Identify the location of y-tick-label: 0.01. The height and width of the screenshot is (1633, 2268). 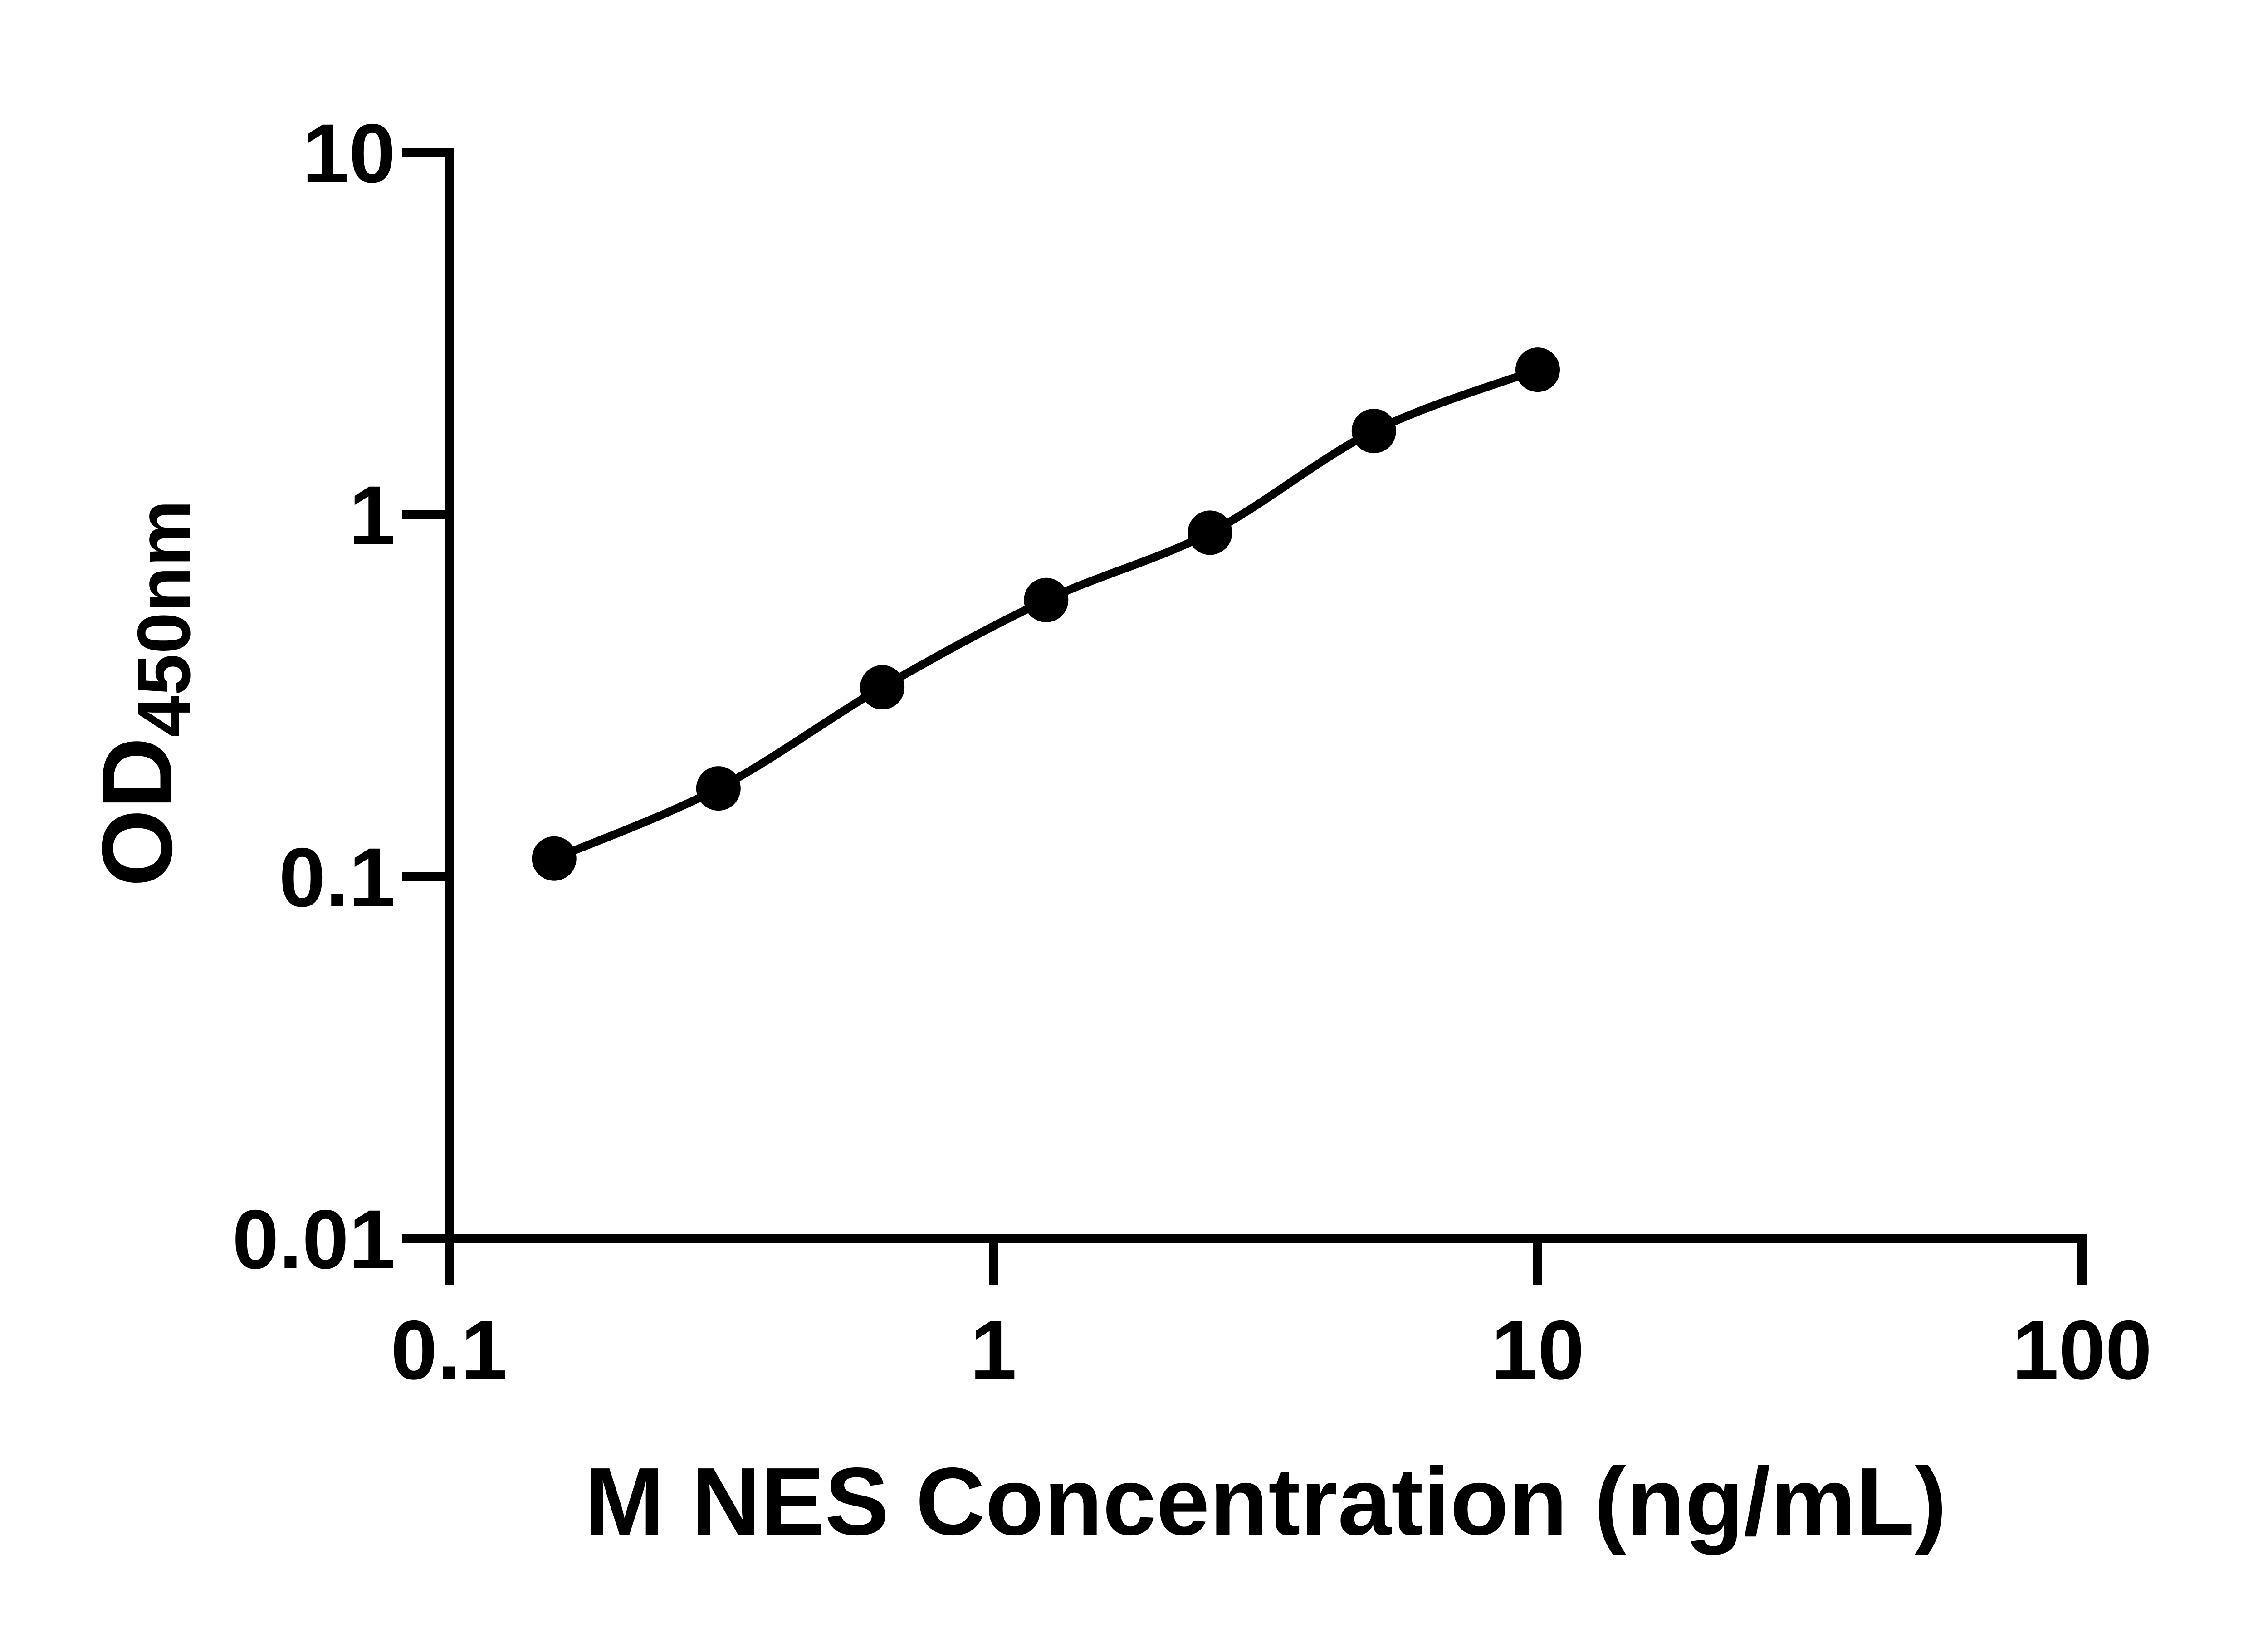
(314, 1239).